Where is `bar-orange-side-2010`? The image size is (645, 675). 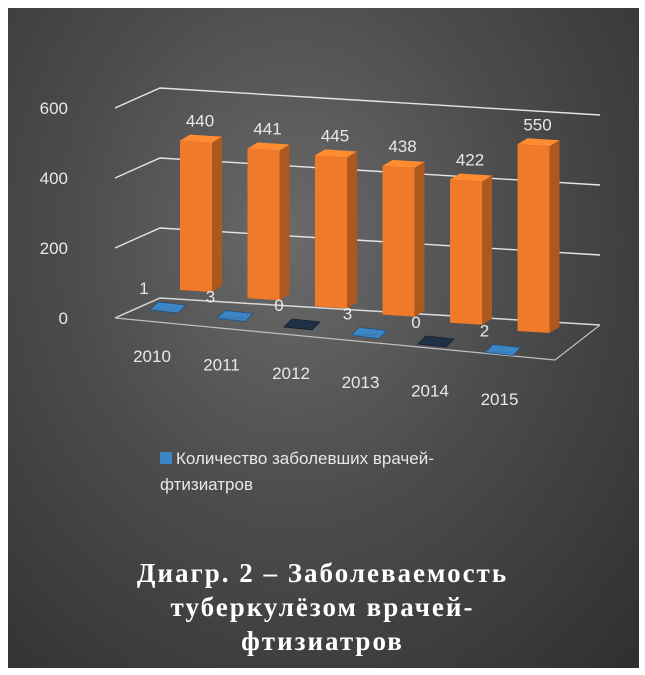 bar-orange-side-2010 is located at coordinates (217, 214).